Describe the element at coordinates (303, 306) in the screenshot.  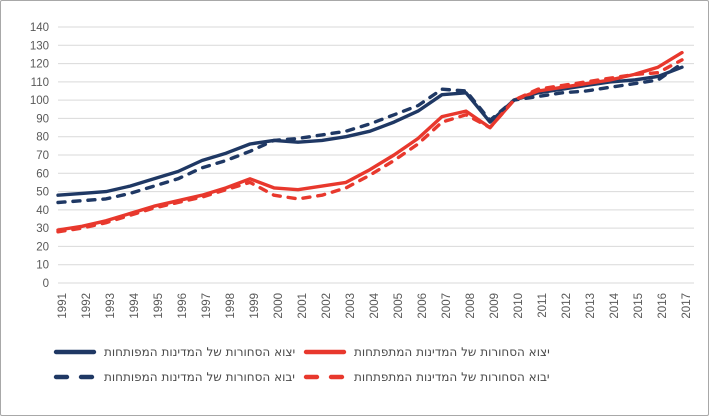
I see `x-axis-tick-label: 2001` at that location.